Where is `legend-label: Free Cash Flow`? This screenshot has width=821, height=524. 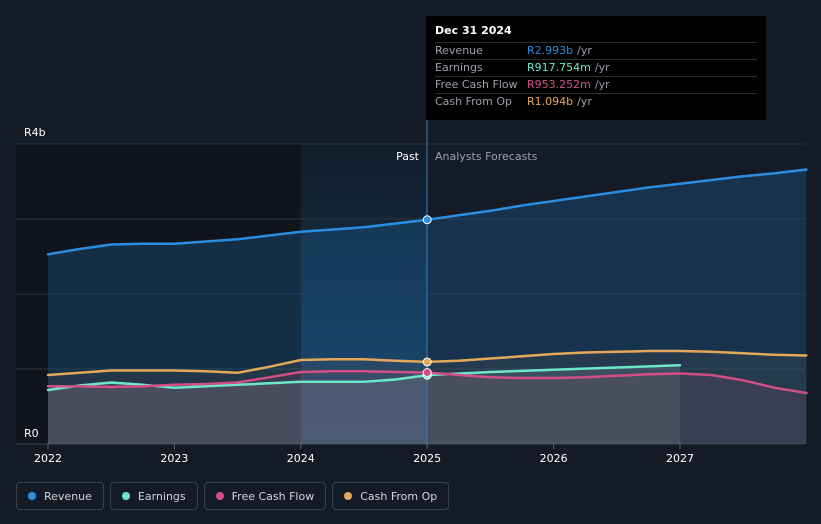 legend-label: Free Cash Flow is located at coordinates (273, 496).